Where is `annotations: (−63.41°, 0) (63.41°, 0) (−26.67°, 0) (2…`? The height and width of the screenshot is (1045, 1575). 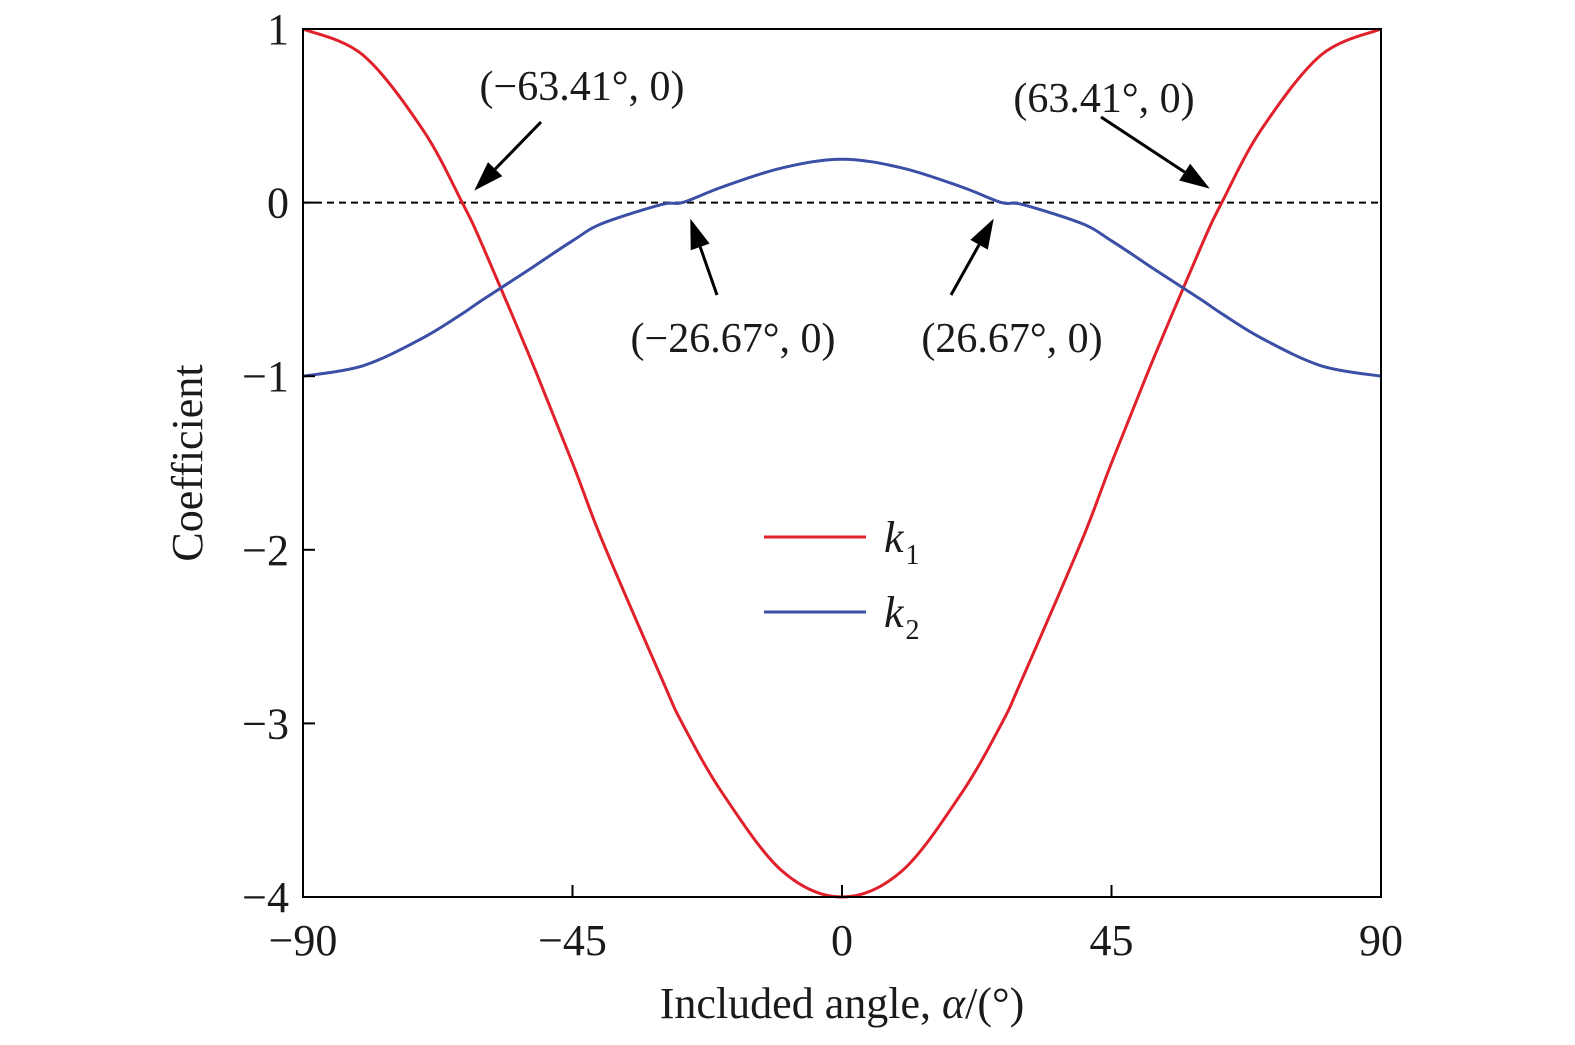
annotations: (−63.41°, 0) (63.41°, 0) (−26.67°, 0) (2… is located at coordinates (837, 213).